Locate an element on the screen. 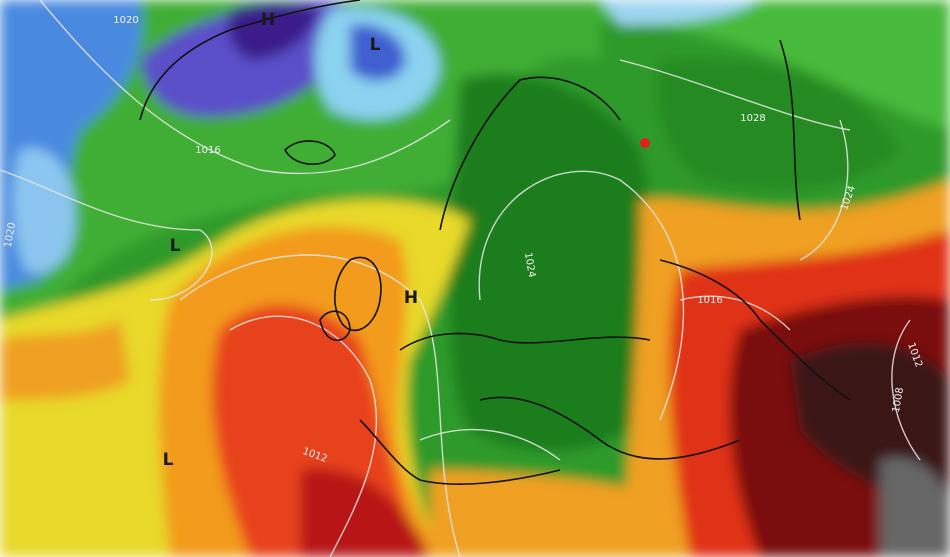 The width and height of the screenshot is (950, 557). isobar-label: 1024 is located at coordinates (529, 265).